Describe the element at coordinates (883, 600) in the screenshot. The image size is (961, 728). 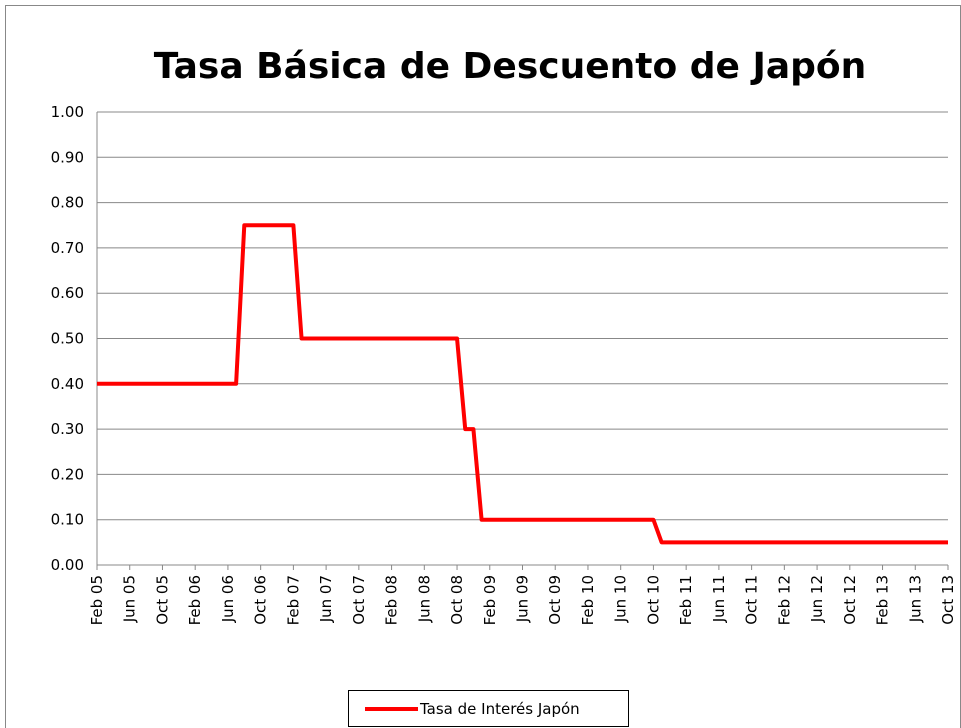
I see `x-tick-label: Feb 13` at that location.